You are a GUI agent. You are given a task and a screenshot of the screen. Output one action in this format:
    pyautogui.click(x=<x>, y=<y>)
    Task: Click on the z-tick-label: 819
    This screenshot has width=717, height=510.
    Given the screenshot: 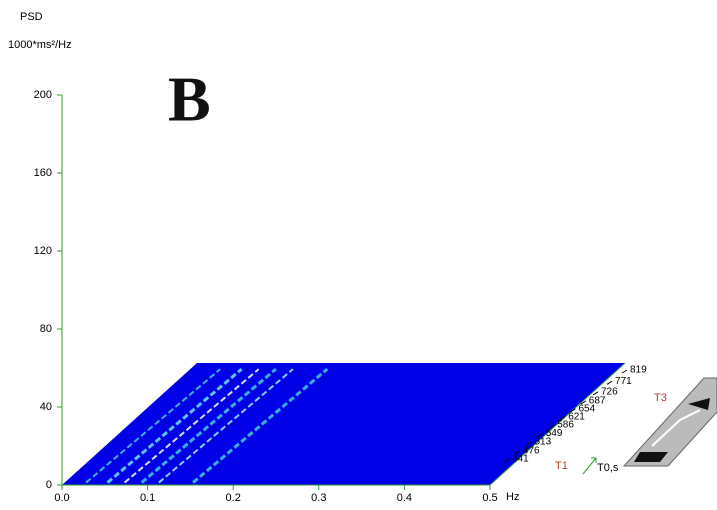 What is the action you would take?
    pyautogui.click(x=638, y=370)
    